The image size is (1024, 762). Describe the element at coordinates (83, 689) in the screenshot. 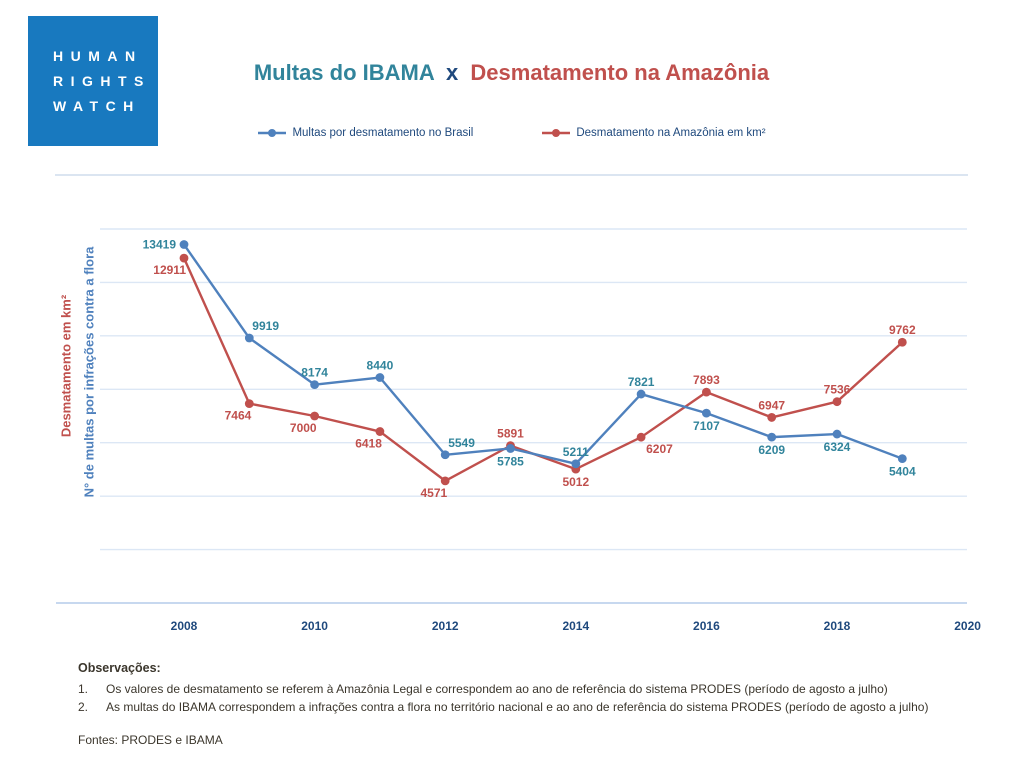

I see `note-number: 1.` at that location.